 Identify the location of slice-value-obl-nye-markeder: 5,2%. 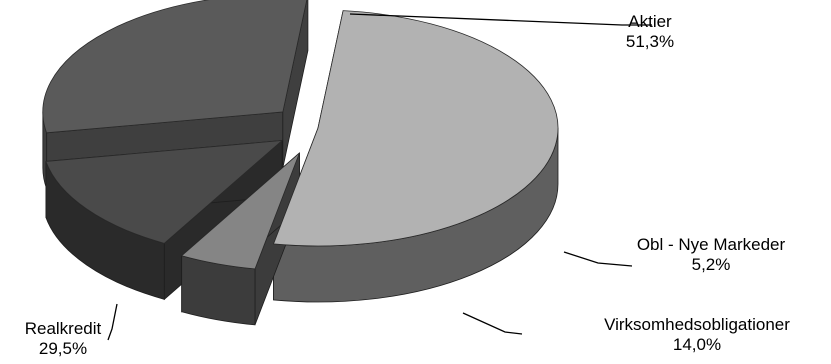
(711, 264).